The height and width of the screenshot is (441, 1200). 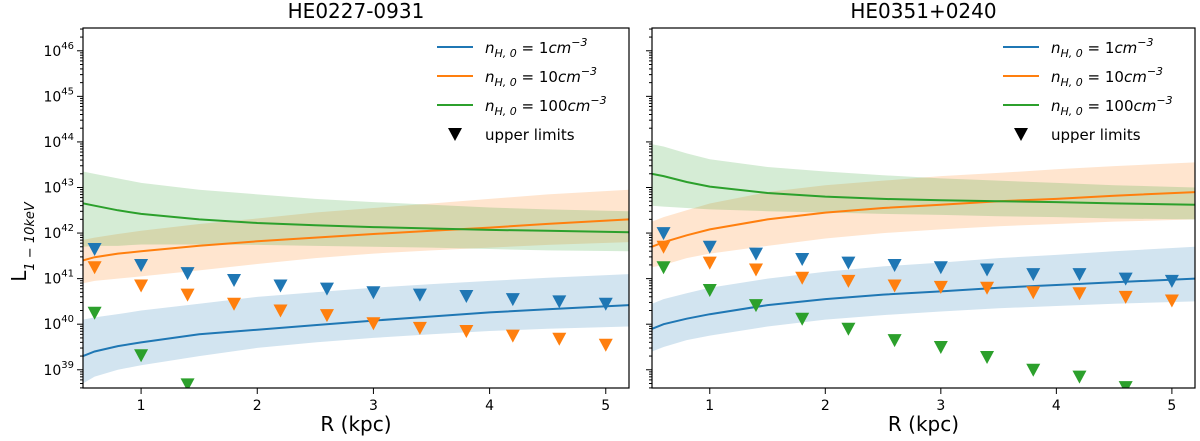 I want to click on chart-title: HE0351+0240, so click(x=923, y=11).